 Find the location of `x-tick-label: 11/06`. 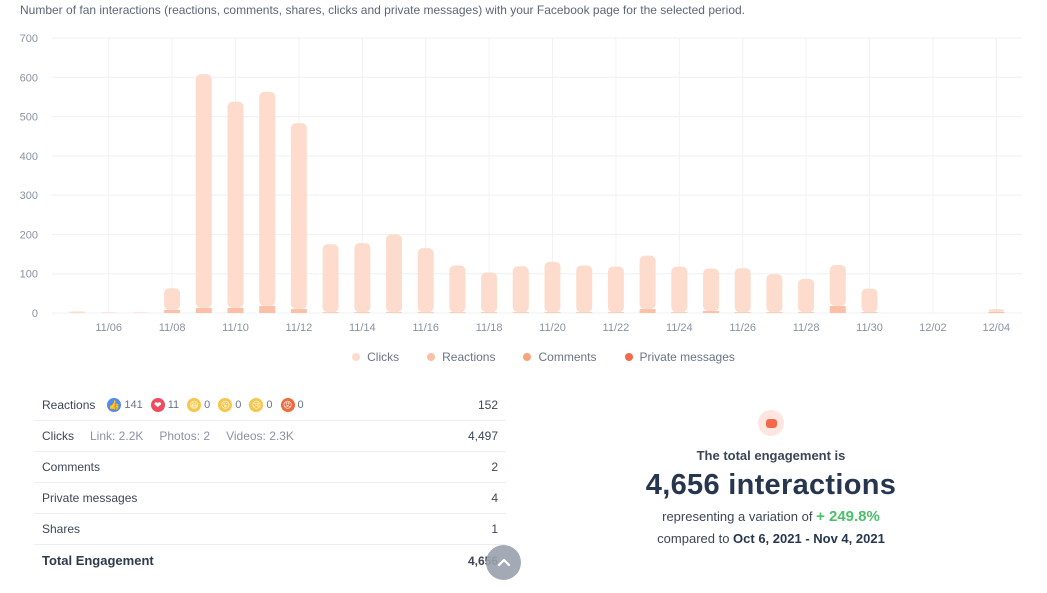

x-tick-label: 11/06 is located at coordinates (108, 328).